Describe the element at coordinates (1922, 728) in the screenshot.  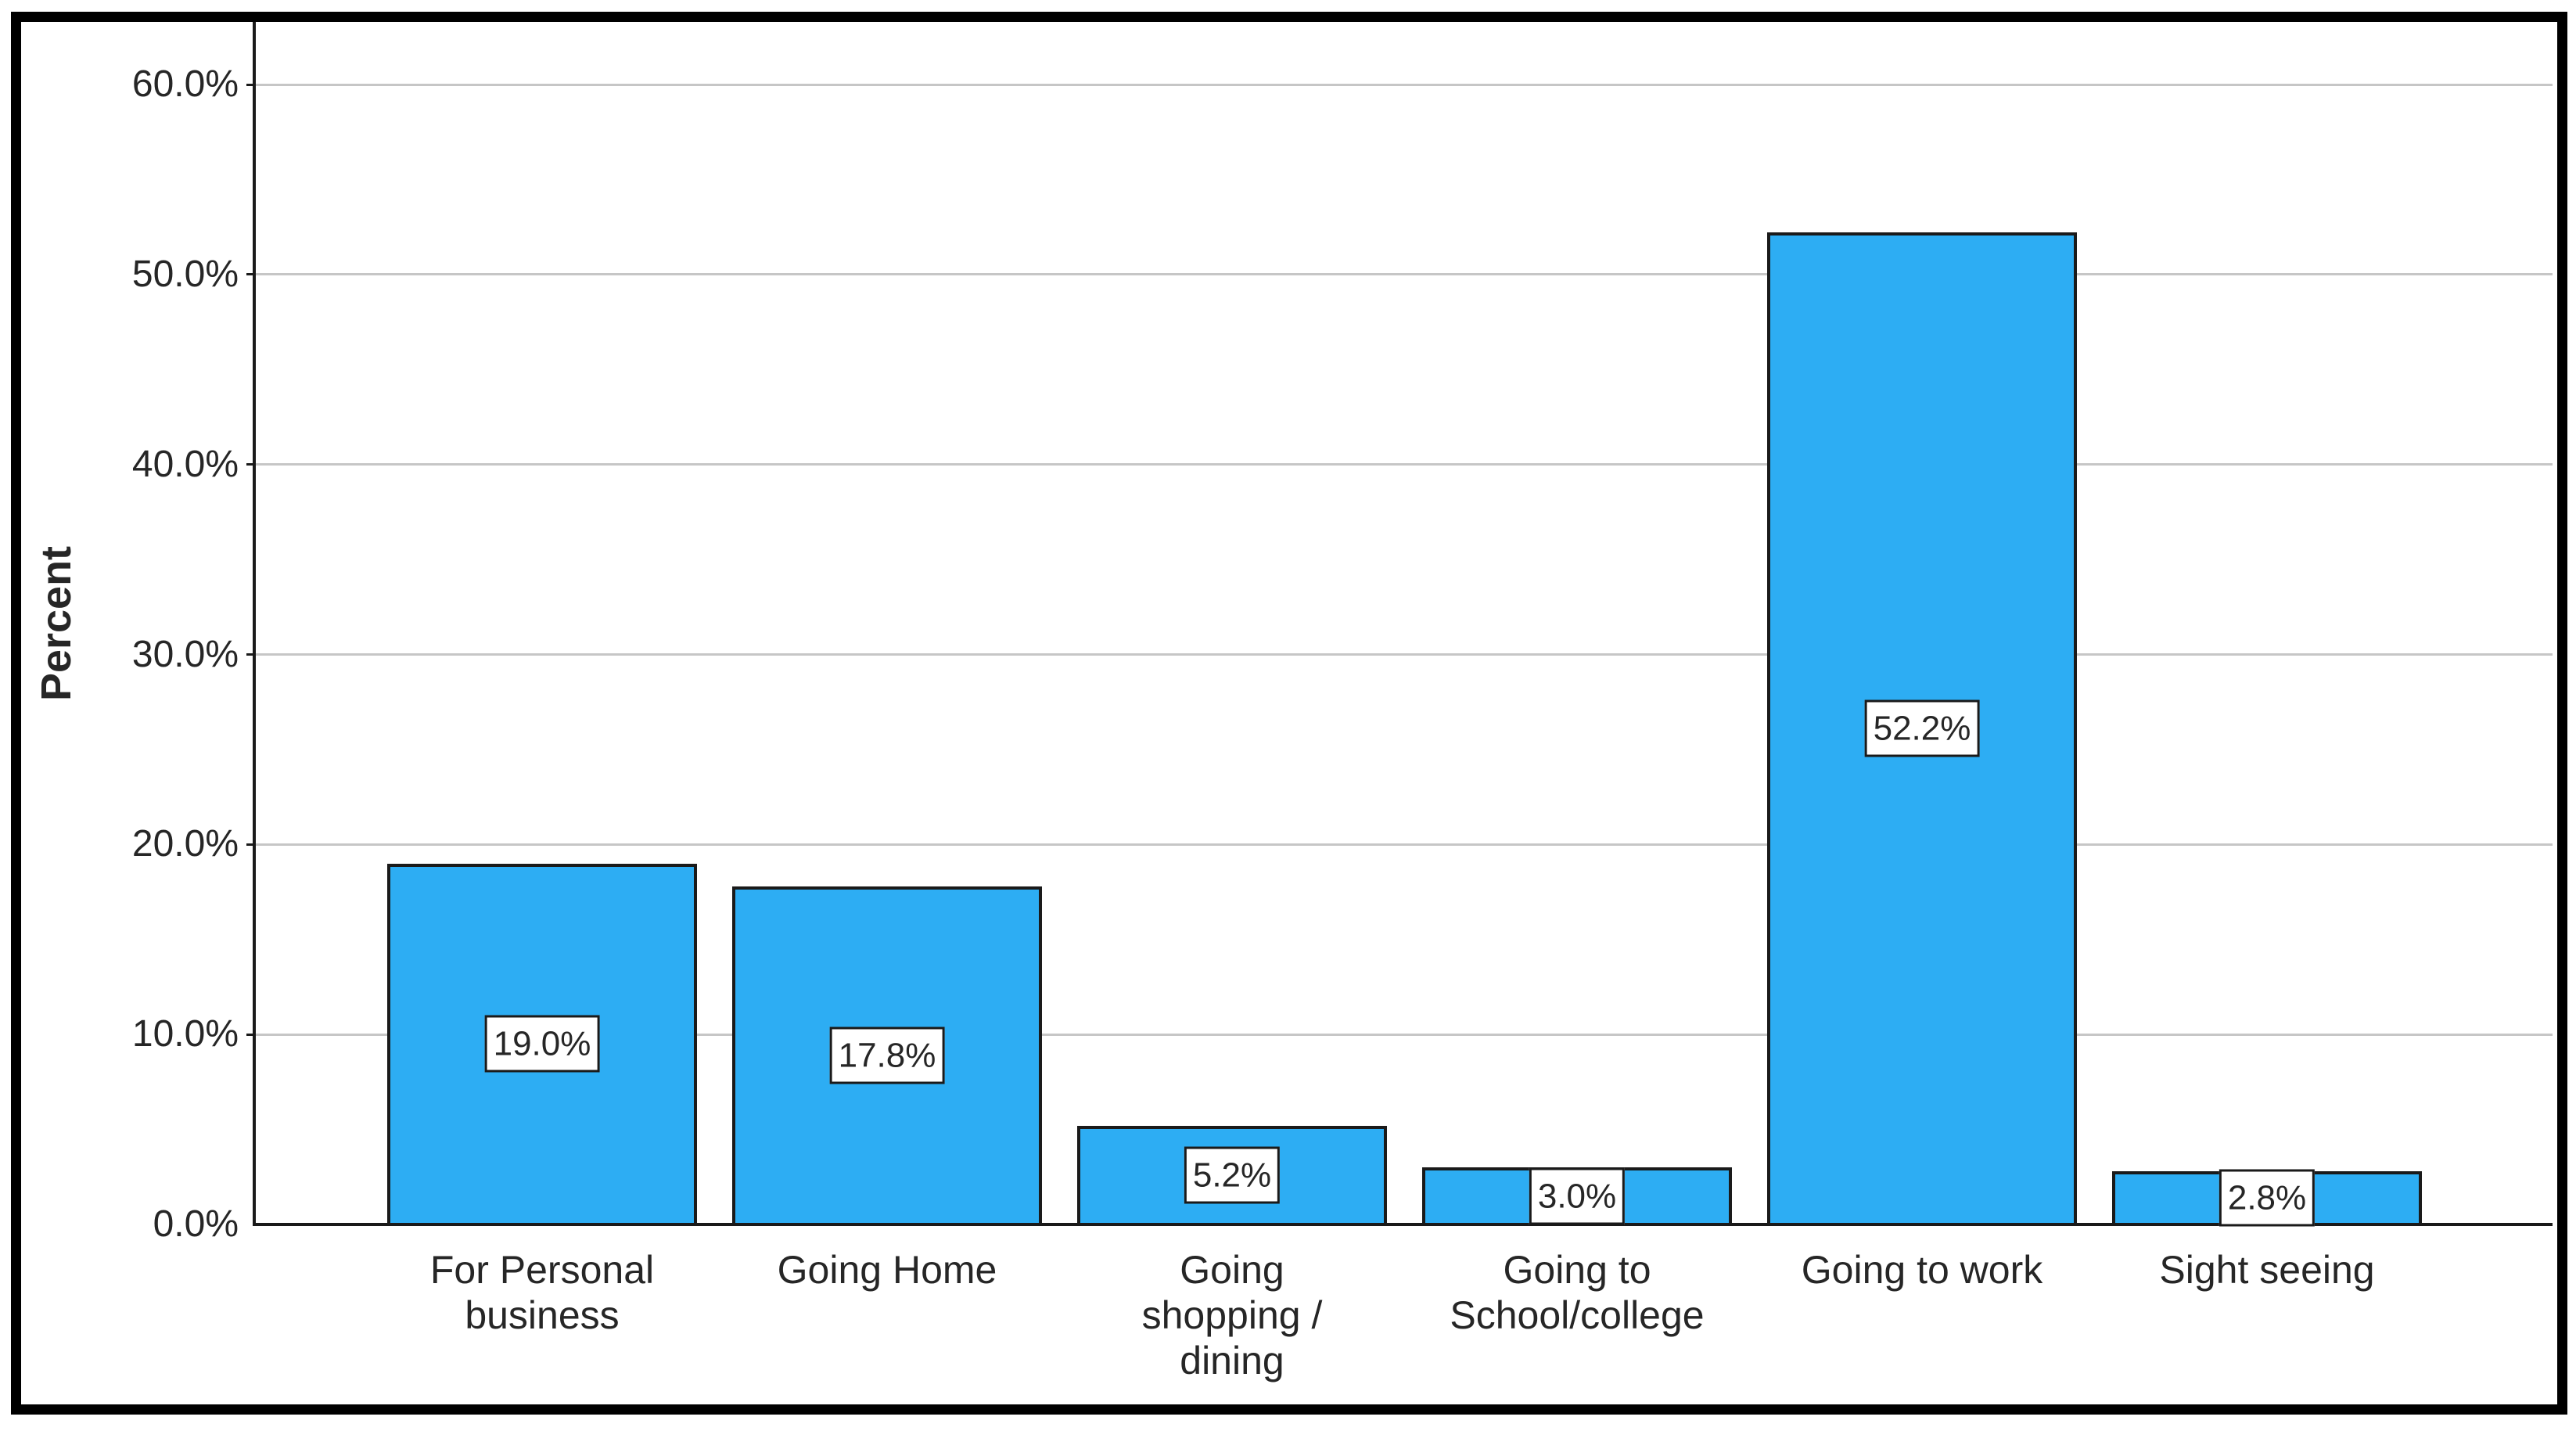
I see `bar-value-label: 52.2%` at that location.